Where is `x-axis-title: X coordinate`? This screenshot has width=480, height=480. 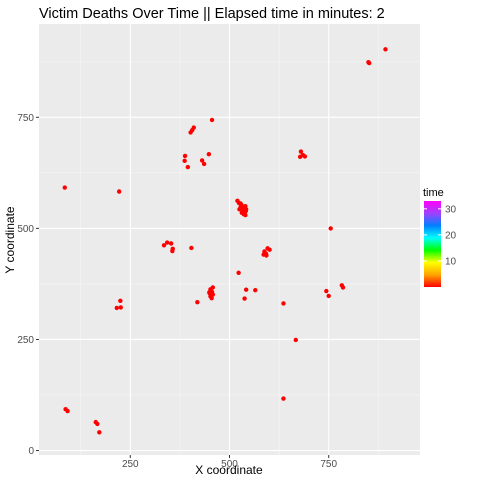 x-axis-title: X coordinate is located at coordinates (229, 470).